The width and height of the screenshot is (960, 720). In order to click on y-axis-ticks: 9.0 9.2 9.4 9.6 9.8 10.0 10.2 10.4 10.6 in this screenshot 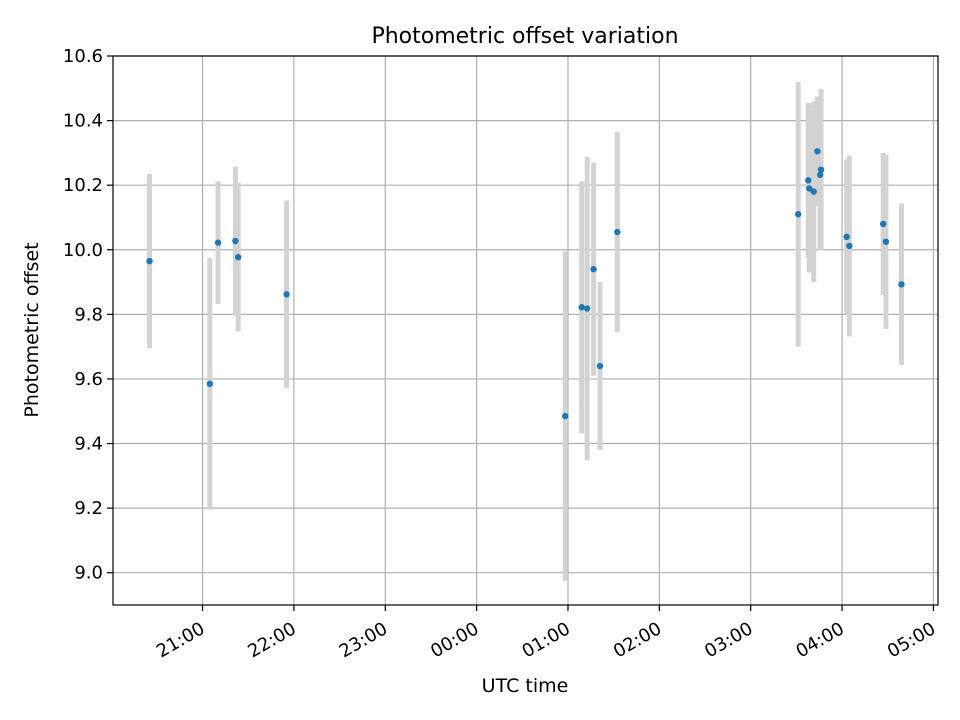, I will do `click(88, 315)`.